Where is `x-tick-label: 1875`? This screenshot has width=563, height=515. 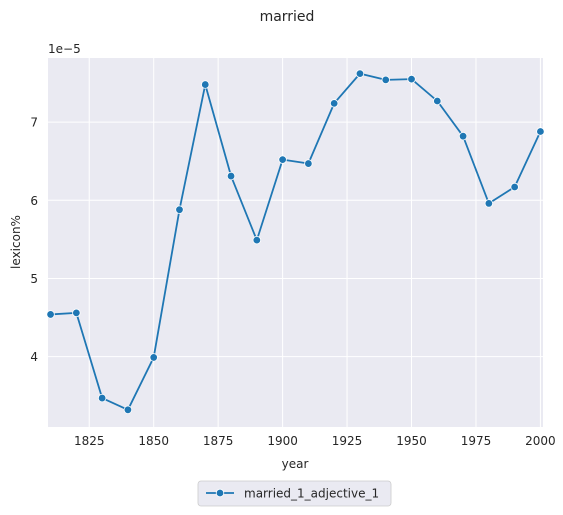
x-tick-label: 1875 is located at coordinates (218, 441).